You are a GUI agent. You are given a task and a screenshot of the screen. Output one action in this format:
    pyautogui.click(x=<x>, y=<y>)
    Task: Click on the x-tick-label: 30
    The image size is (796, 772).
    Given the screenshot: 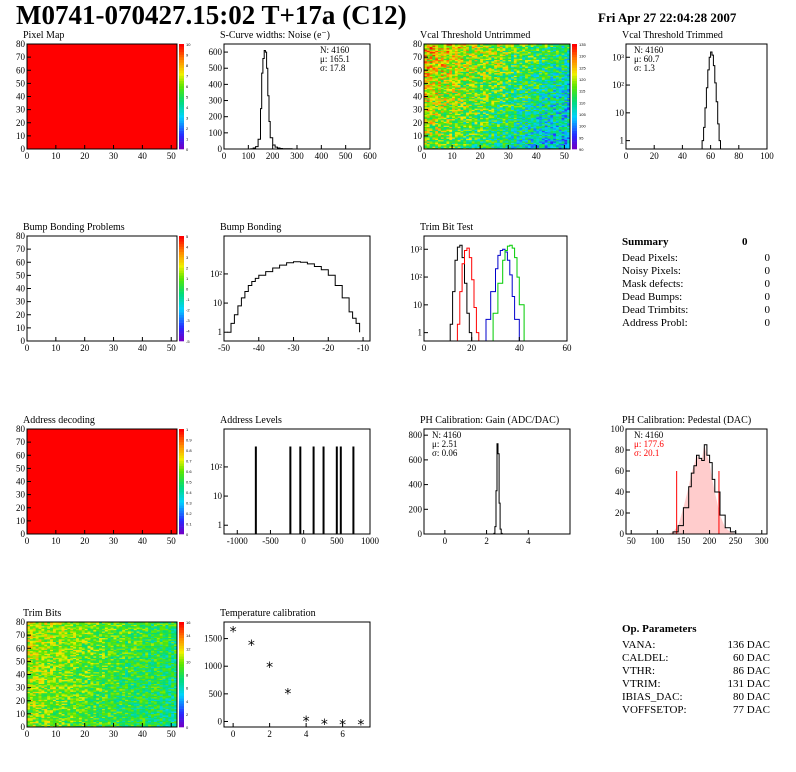 What is the action you would take?
    pyautogui.click(x=509, y=156)
    